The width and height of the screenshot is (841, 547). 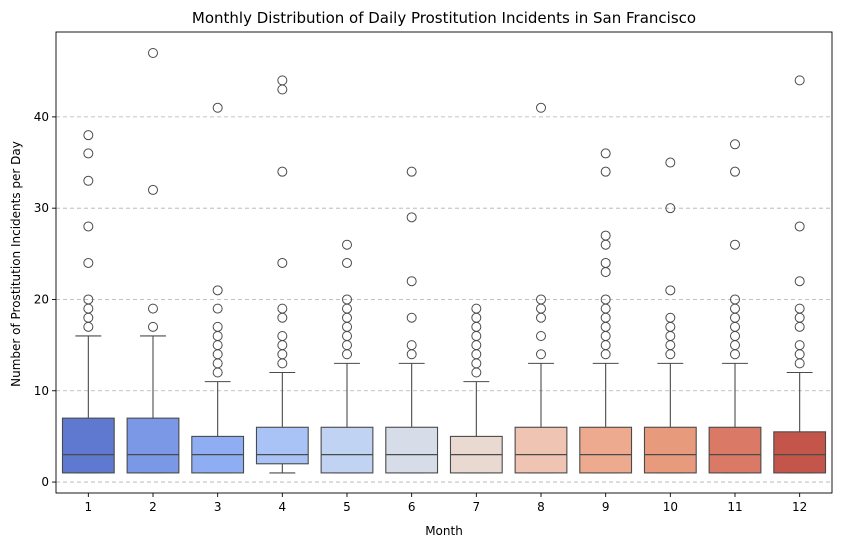 I want to click on x-tick-label: 2, so click(x=153, y=507).